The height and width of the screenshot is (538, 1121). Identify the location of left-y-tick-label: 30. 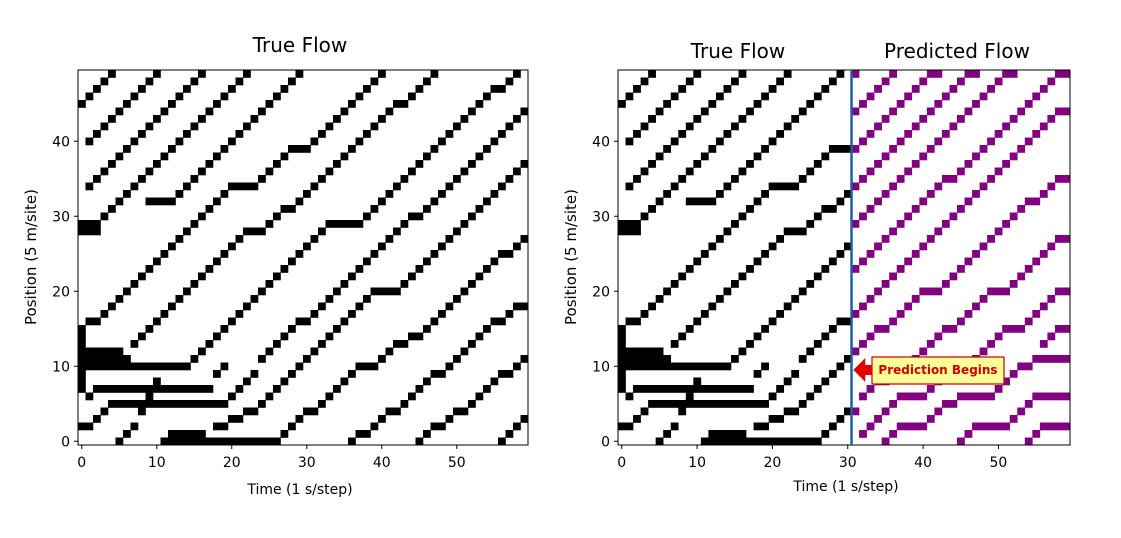
(61, 217).